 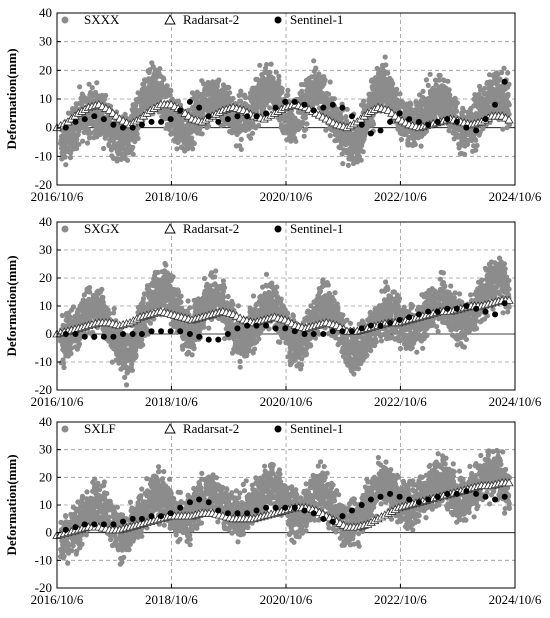 I want to click on y-tick-label: 20, so click(x=45, y=69).